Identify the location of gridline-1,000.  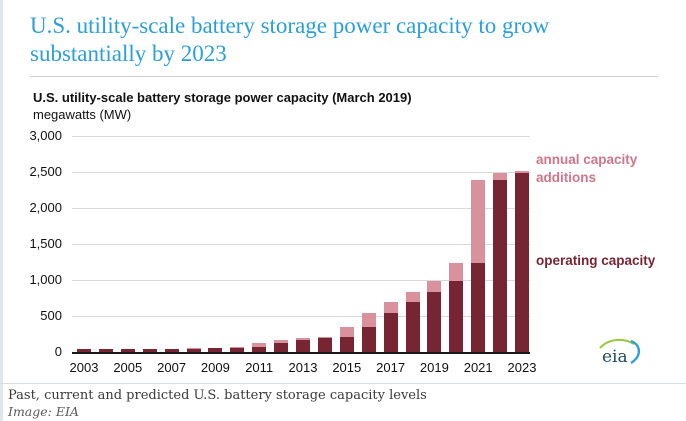
(301, 280).